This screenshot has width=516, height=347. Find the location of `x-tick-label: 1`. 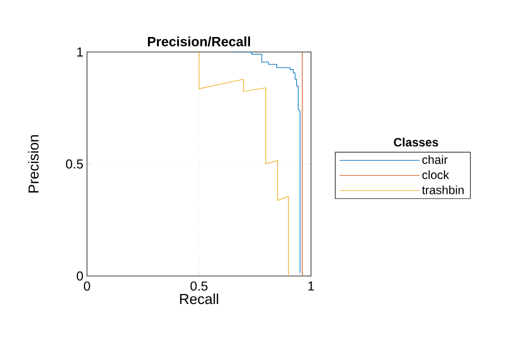

x-tick-label: 1 is located at coordinates (311, 286).